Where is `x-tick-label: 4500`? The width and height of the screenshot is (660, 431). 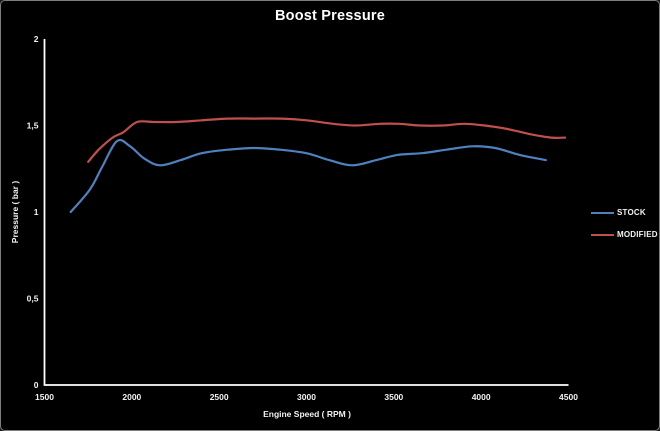
x-tick-label: 4500 is located at coordinates (568, 397).